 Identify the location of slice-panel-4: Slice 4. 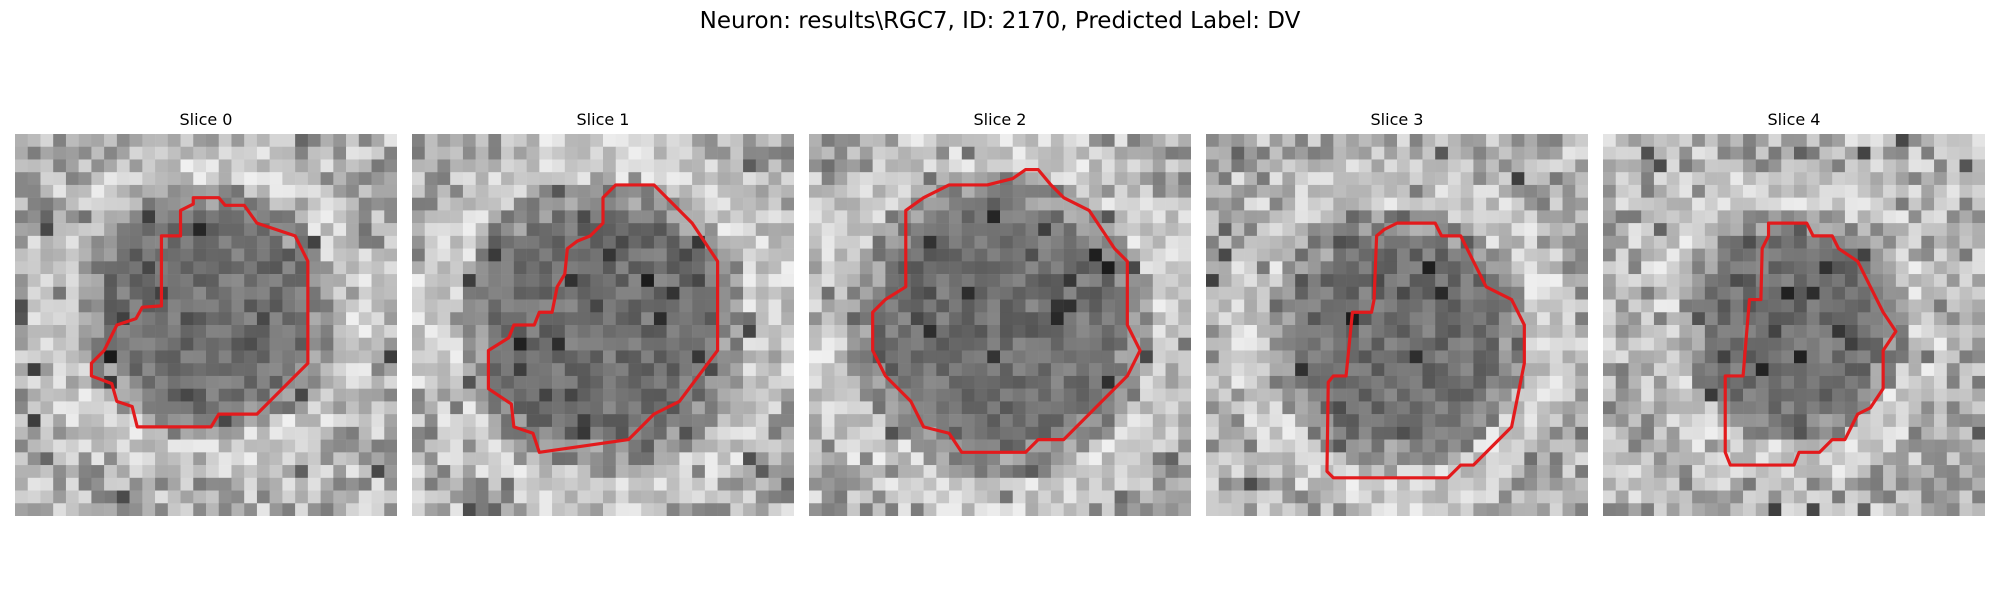
(1794, 312).